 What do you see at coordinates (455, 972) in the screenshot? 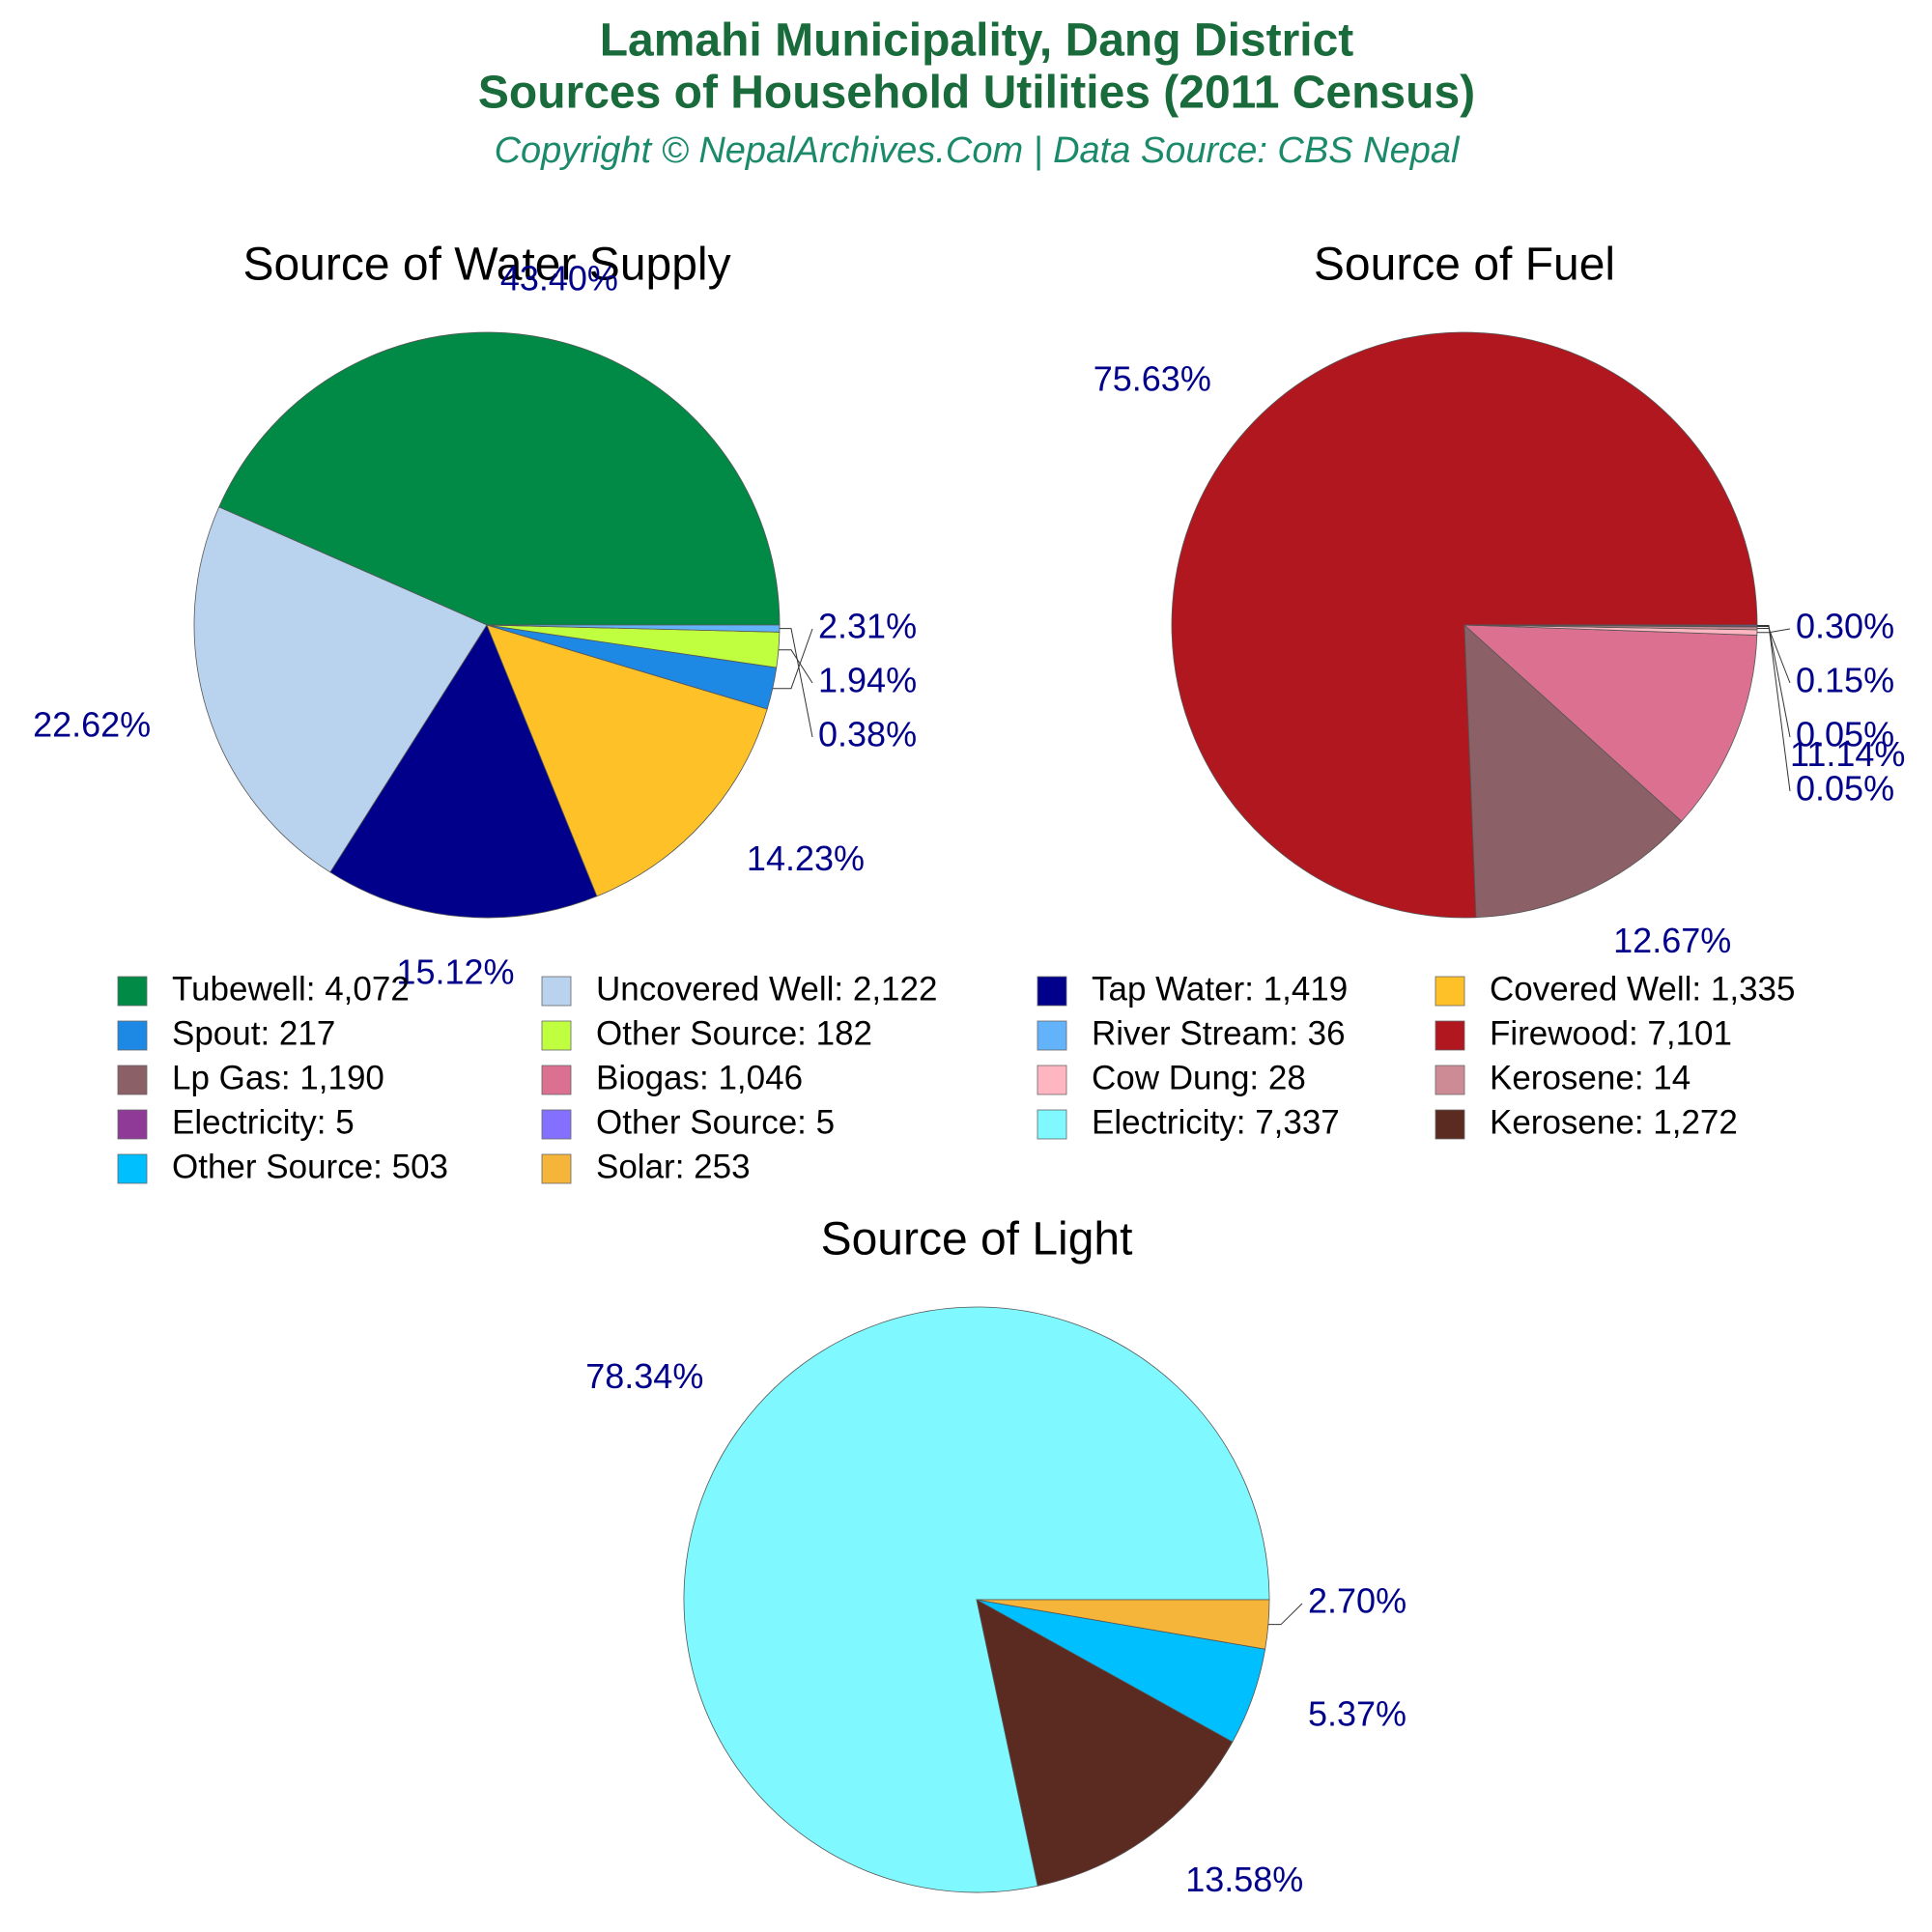
I see `percent-label: 15.12%` at bounding box center [455, 972].